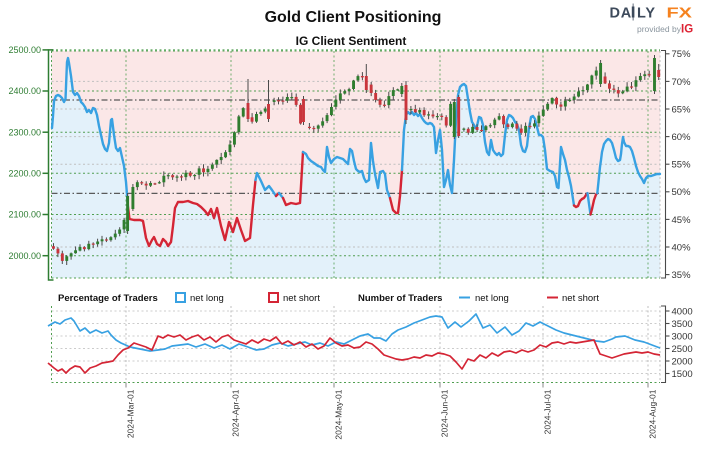 The width and height of the screenshot is (717, 455). Describe the element at coordinates (646, 14) in the screenshot. I see `svg-text: LY` at that location.